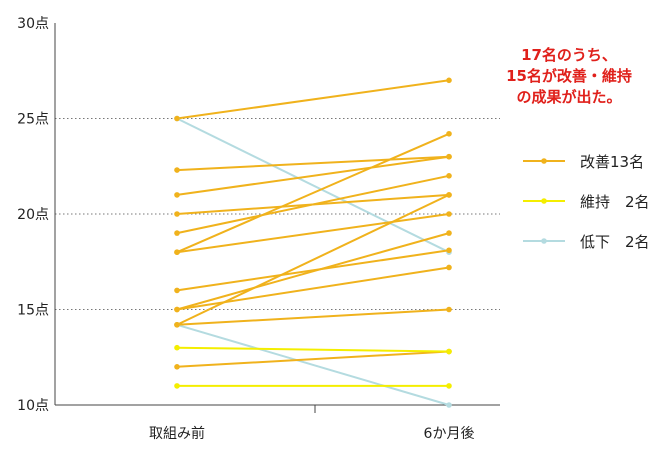 The width and height of the screenshot is (670, 452). Describe the element at coordinates (449, 405) in the screenshot. I see `data-point-declined` at that location.